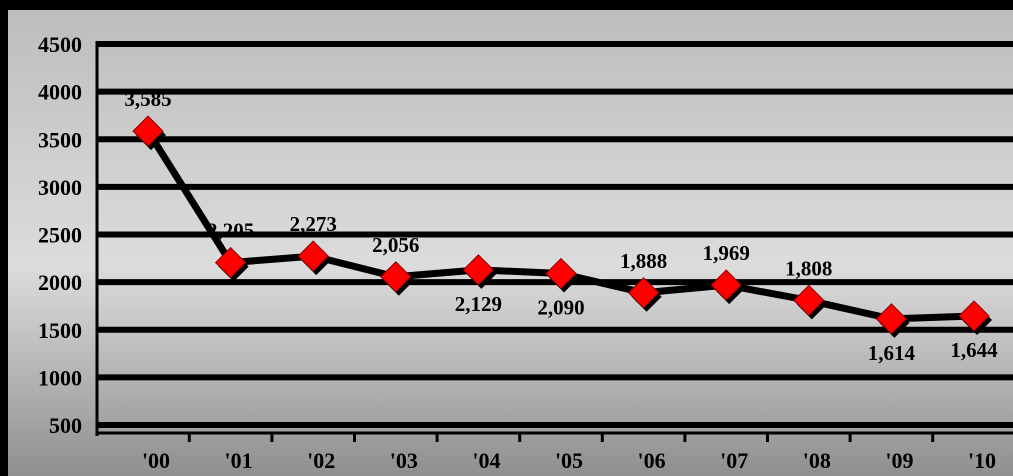  Describe the element at coordinates (817, 460) in the screenshot. I see `x-tick-label: '08` at that location.